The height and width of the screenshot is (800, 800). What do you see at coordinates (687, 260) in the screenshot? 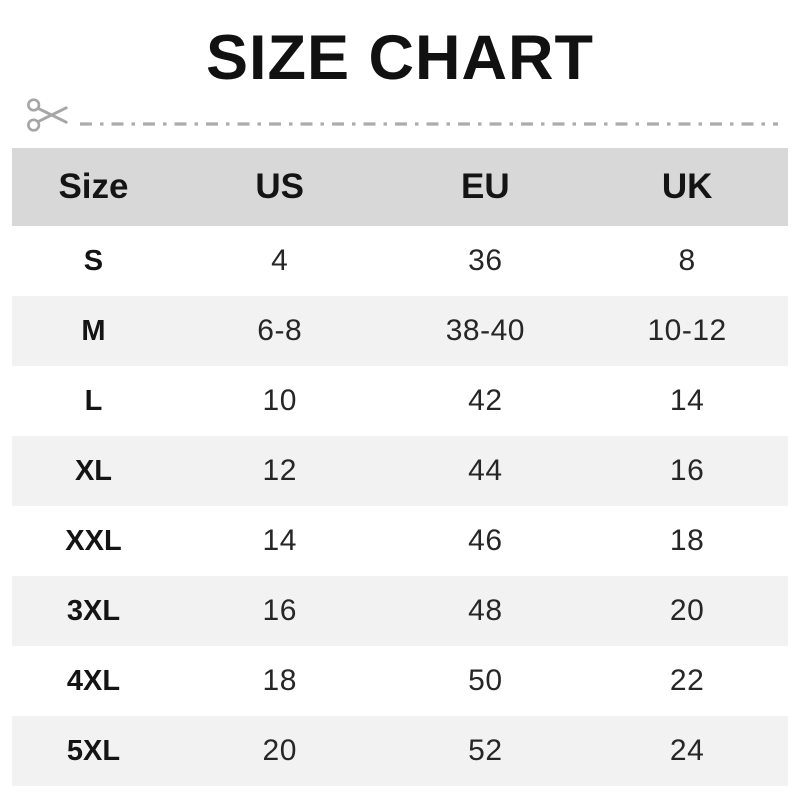
I see `uk-value: 8` at bounding box center [687, 260].